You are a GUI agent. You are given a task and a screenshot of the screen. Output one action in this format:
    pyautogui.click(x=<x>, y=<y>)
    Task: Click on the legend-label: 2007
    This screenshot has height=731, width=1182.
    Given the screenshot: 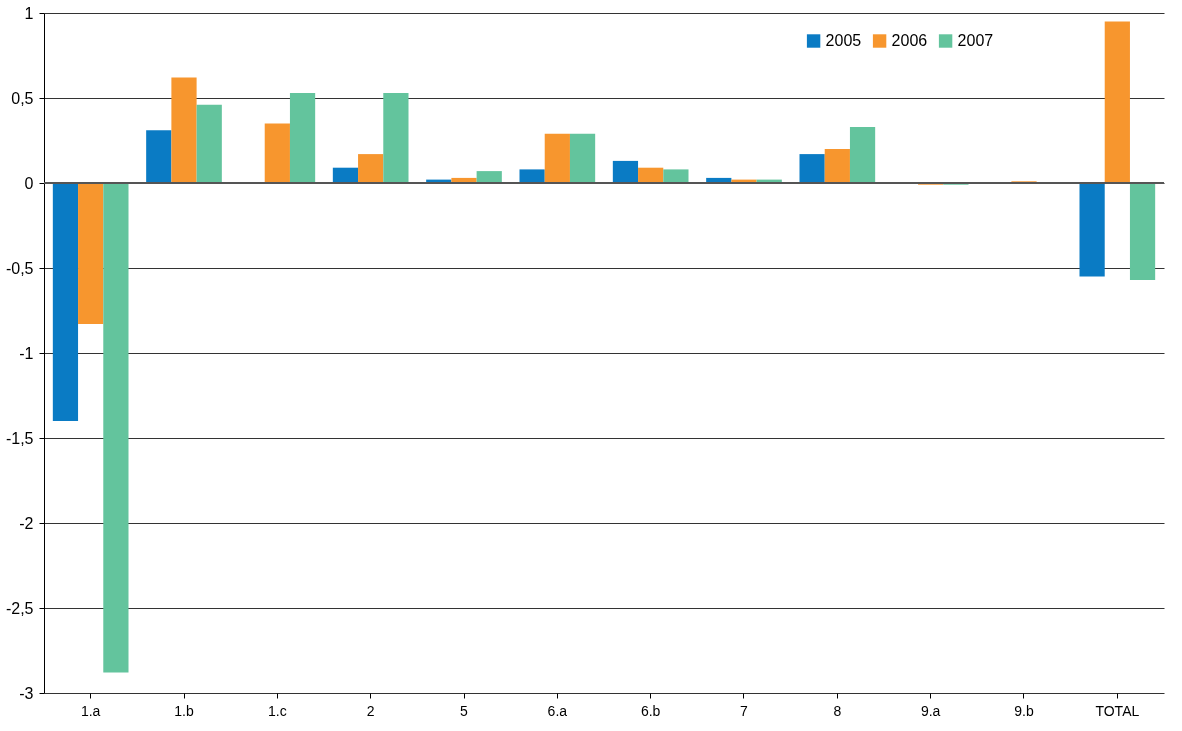 What is the action you would take?
    pyautogui.click(x=975, y=40)
    